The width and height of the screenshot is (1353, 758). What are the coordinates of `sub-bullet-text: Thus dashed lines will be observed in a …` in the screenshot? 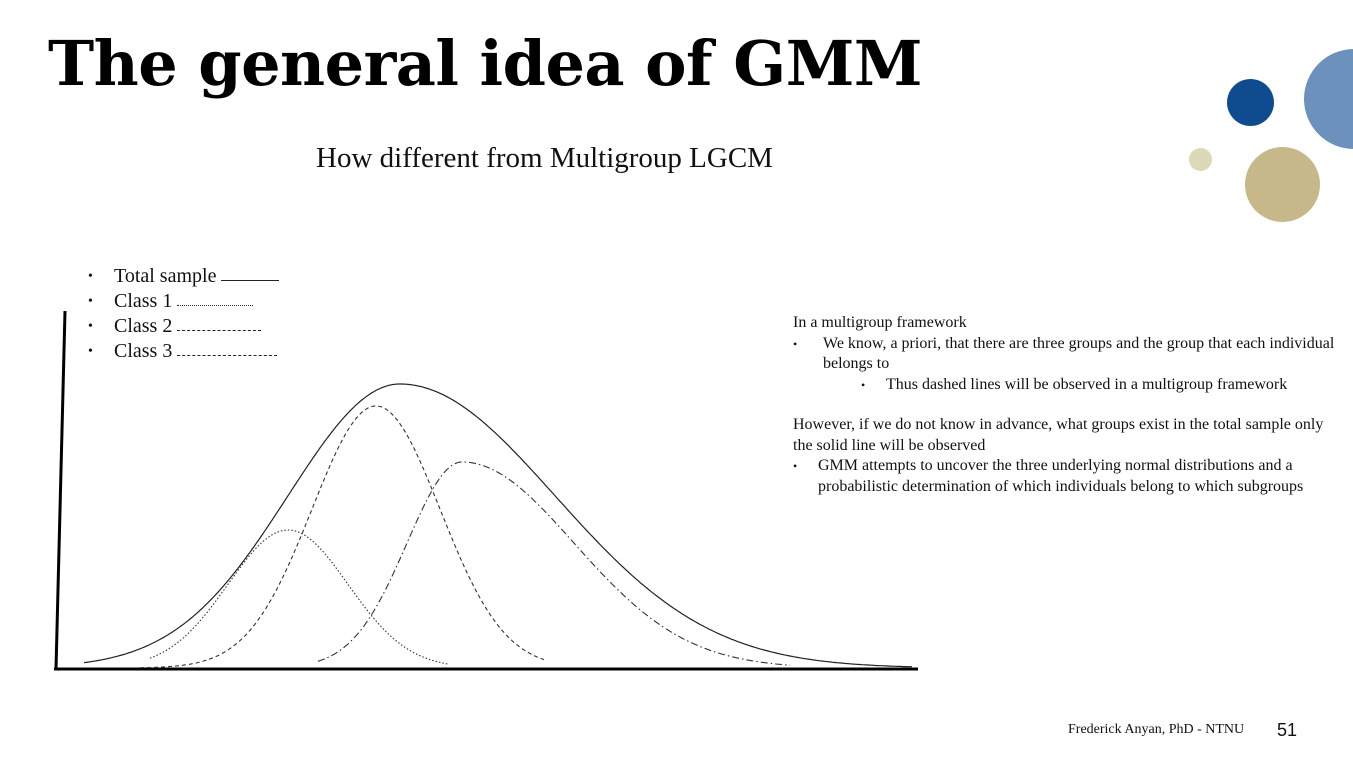 It's located at (1087, 384).